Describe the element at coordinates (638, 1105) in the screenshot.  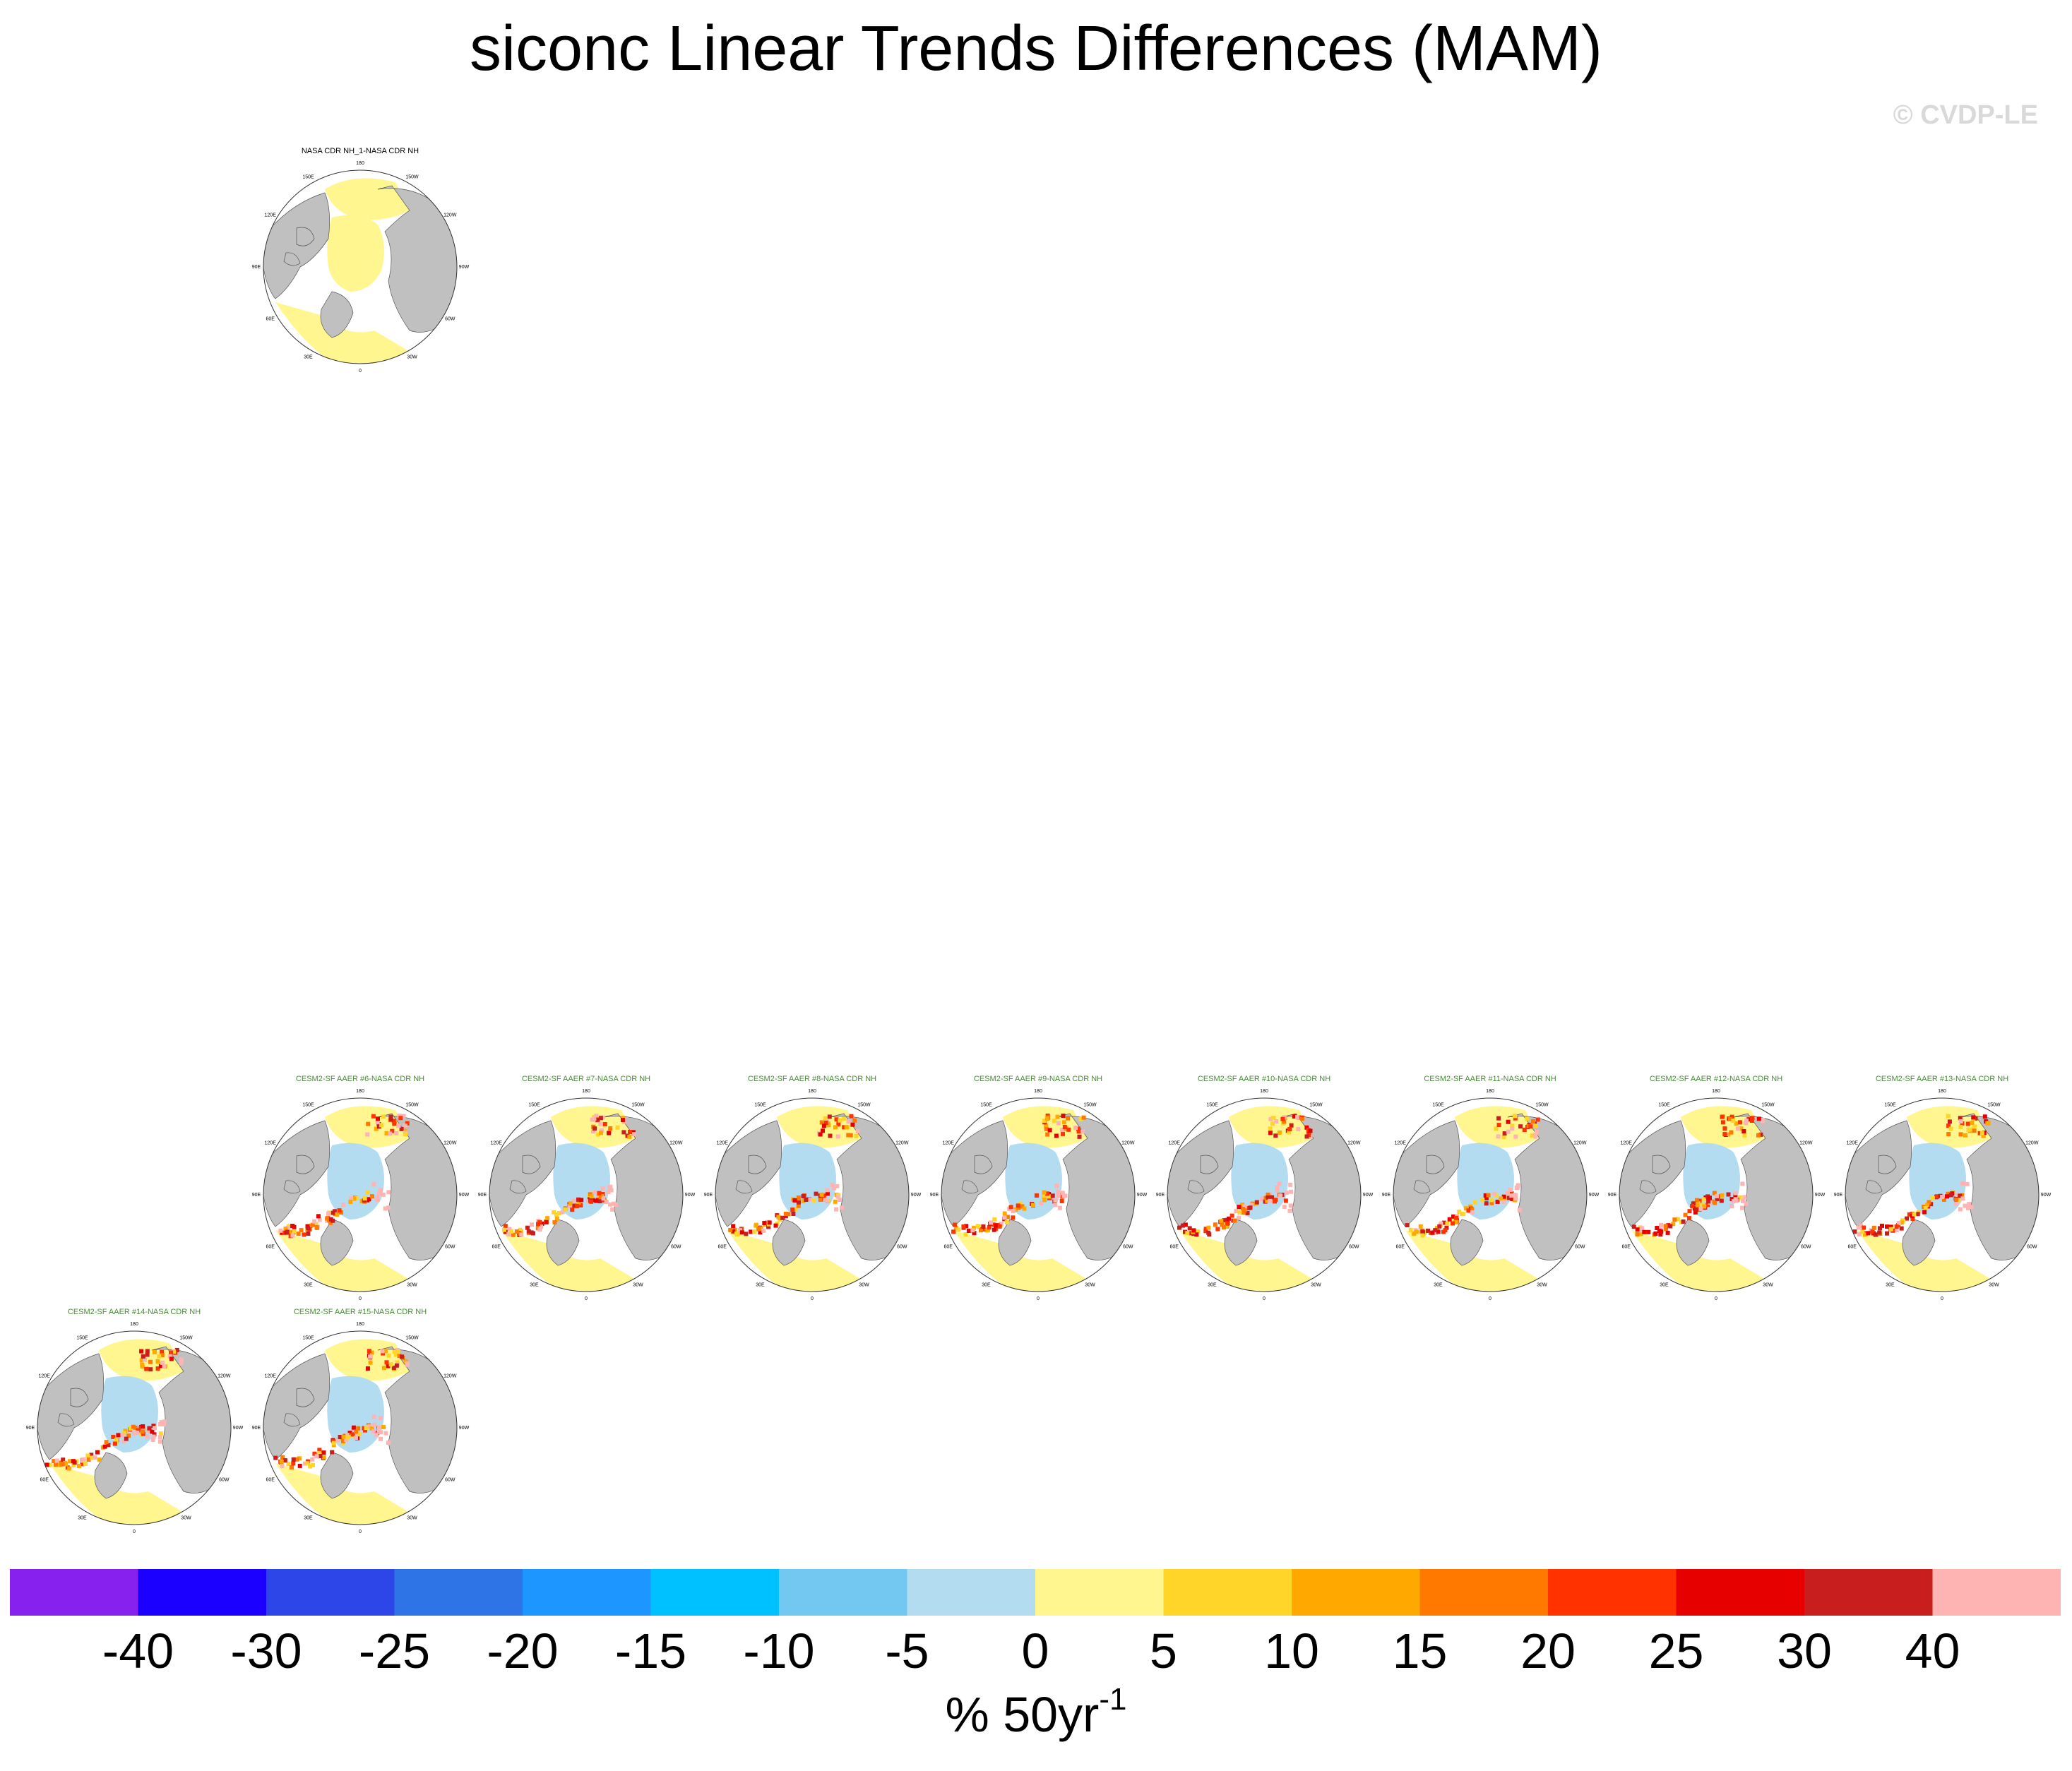
I see `longitude-label: 150W` at that location.